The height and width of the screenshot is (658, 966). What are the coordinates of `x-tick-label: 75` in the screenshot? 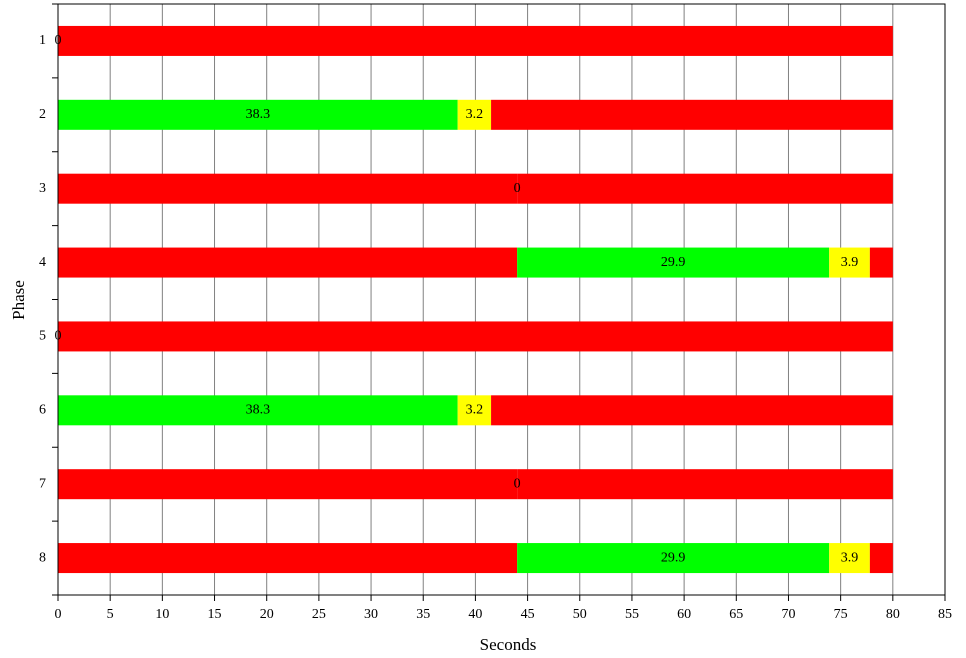 It's located at (841, 614).